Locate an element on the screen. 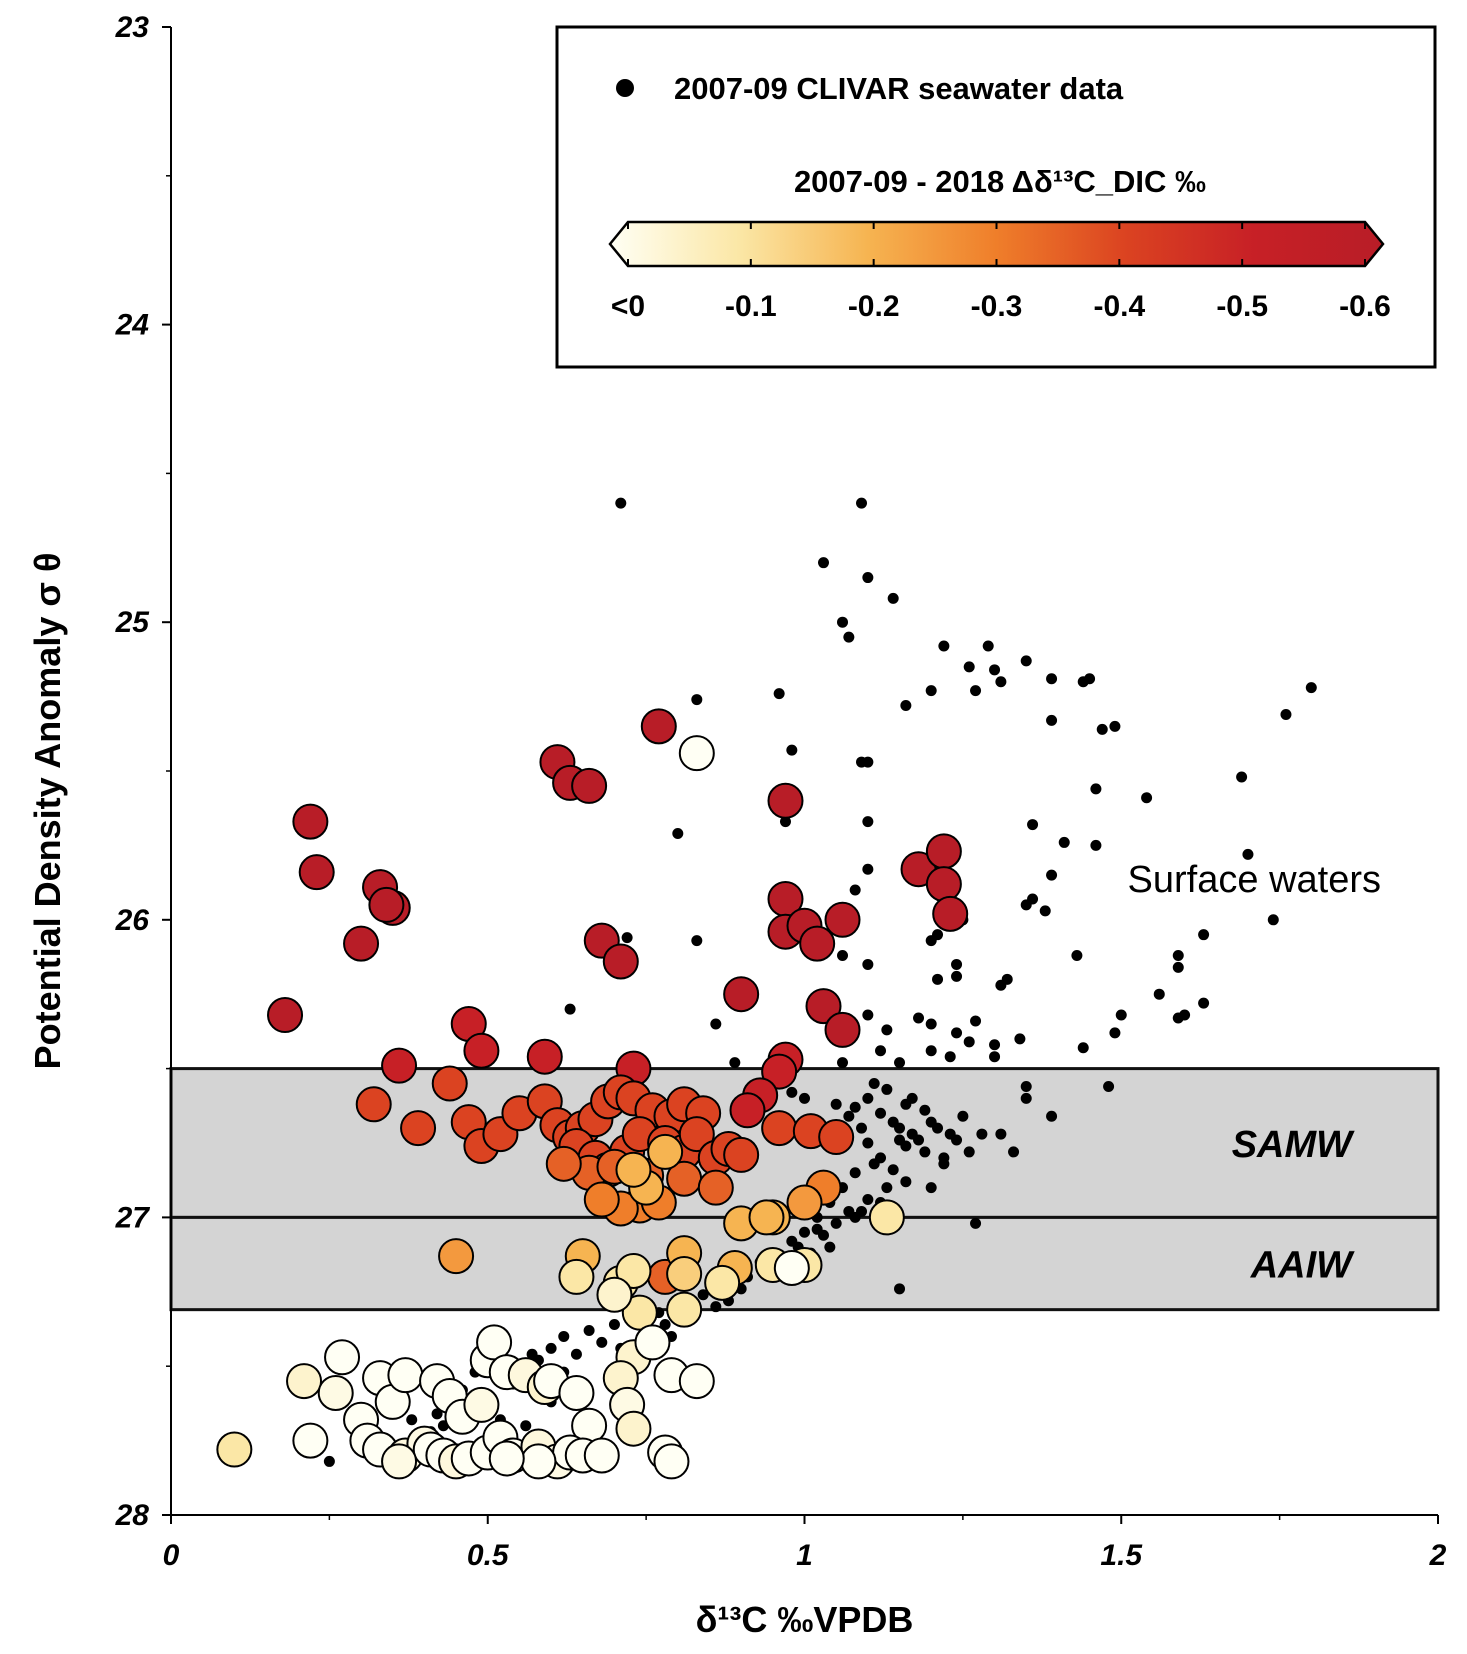 The image size is (1467, 1654). annotation-surface-waters: Surface waters is located at coordinates (1254, 880).